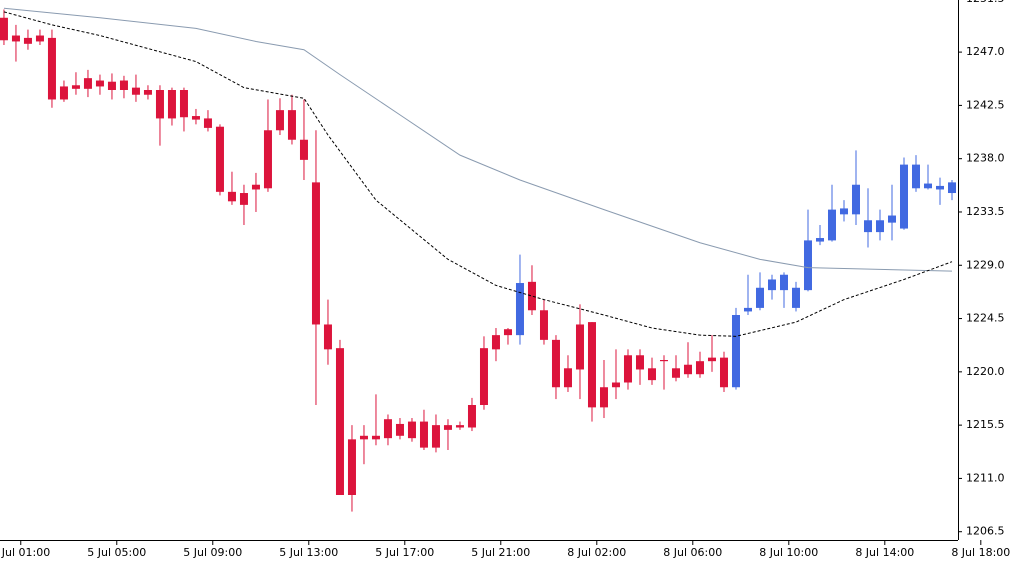 This screenshot has height=570, width=1015. I want to click on y-tick-label: 1242.5, so click(985, 104).